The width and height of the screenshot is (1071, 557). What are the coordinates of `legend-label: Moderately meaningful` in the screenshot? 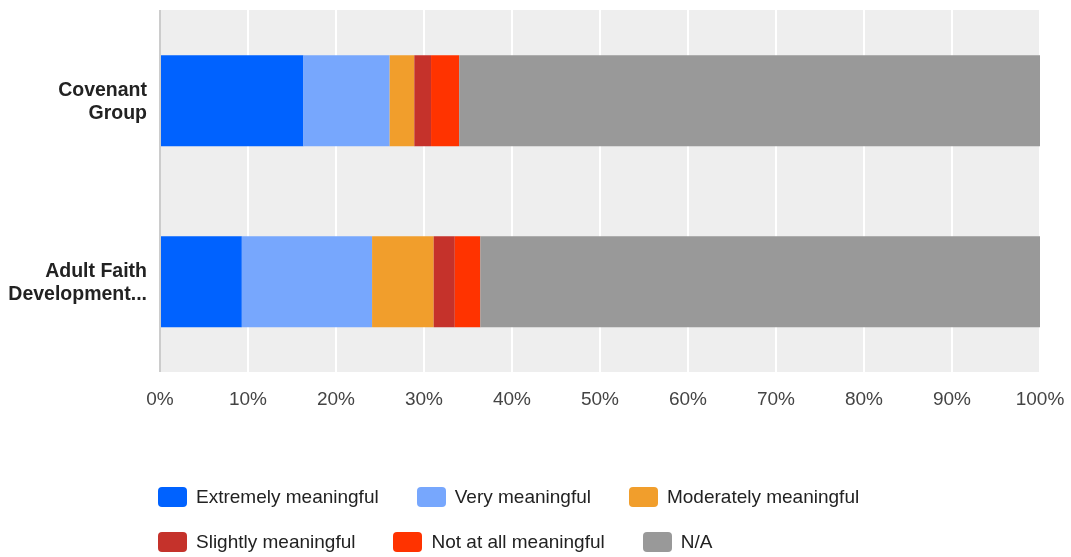 It's located at (763, 496).